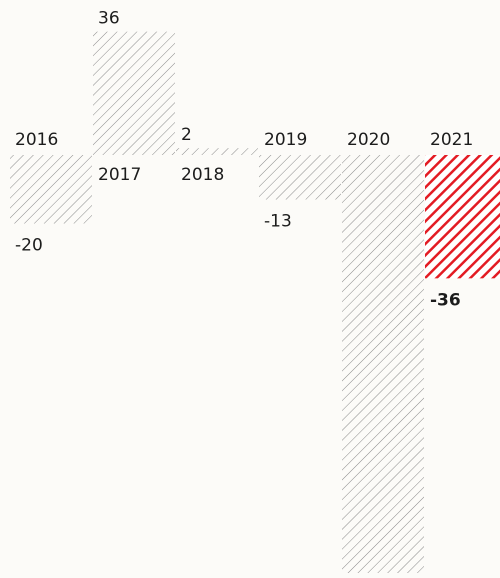  Describe the element at coordinates (383, 364) in the screenshot. I see `bar-2020` at that location.